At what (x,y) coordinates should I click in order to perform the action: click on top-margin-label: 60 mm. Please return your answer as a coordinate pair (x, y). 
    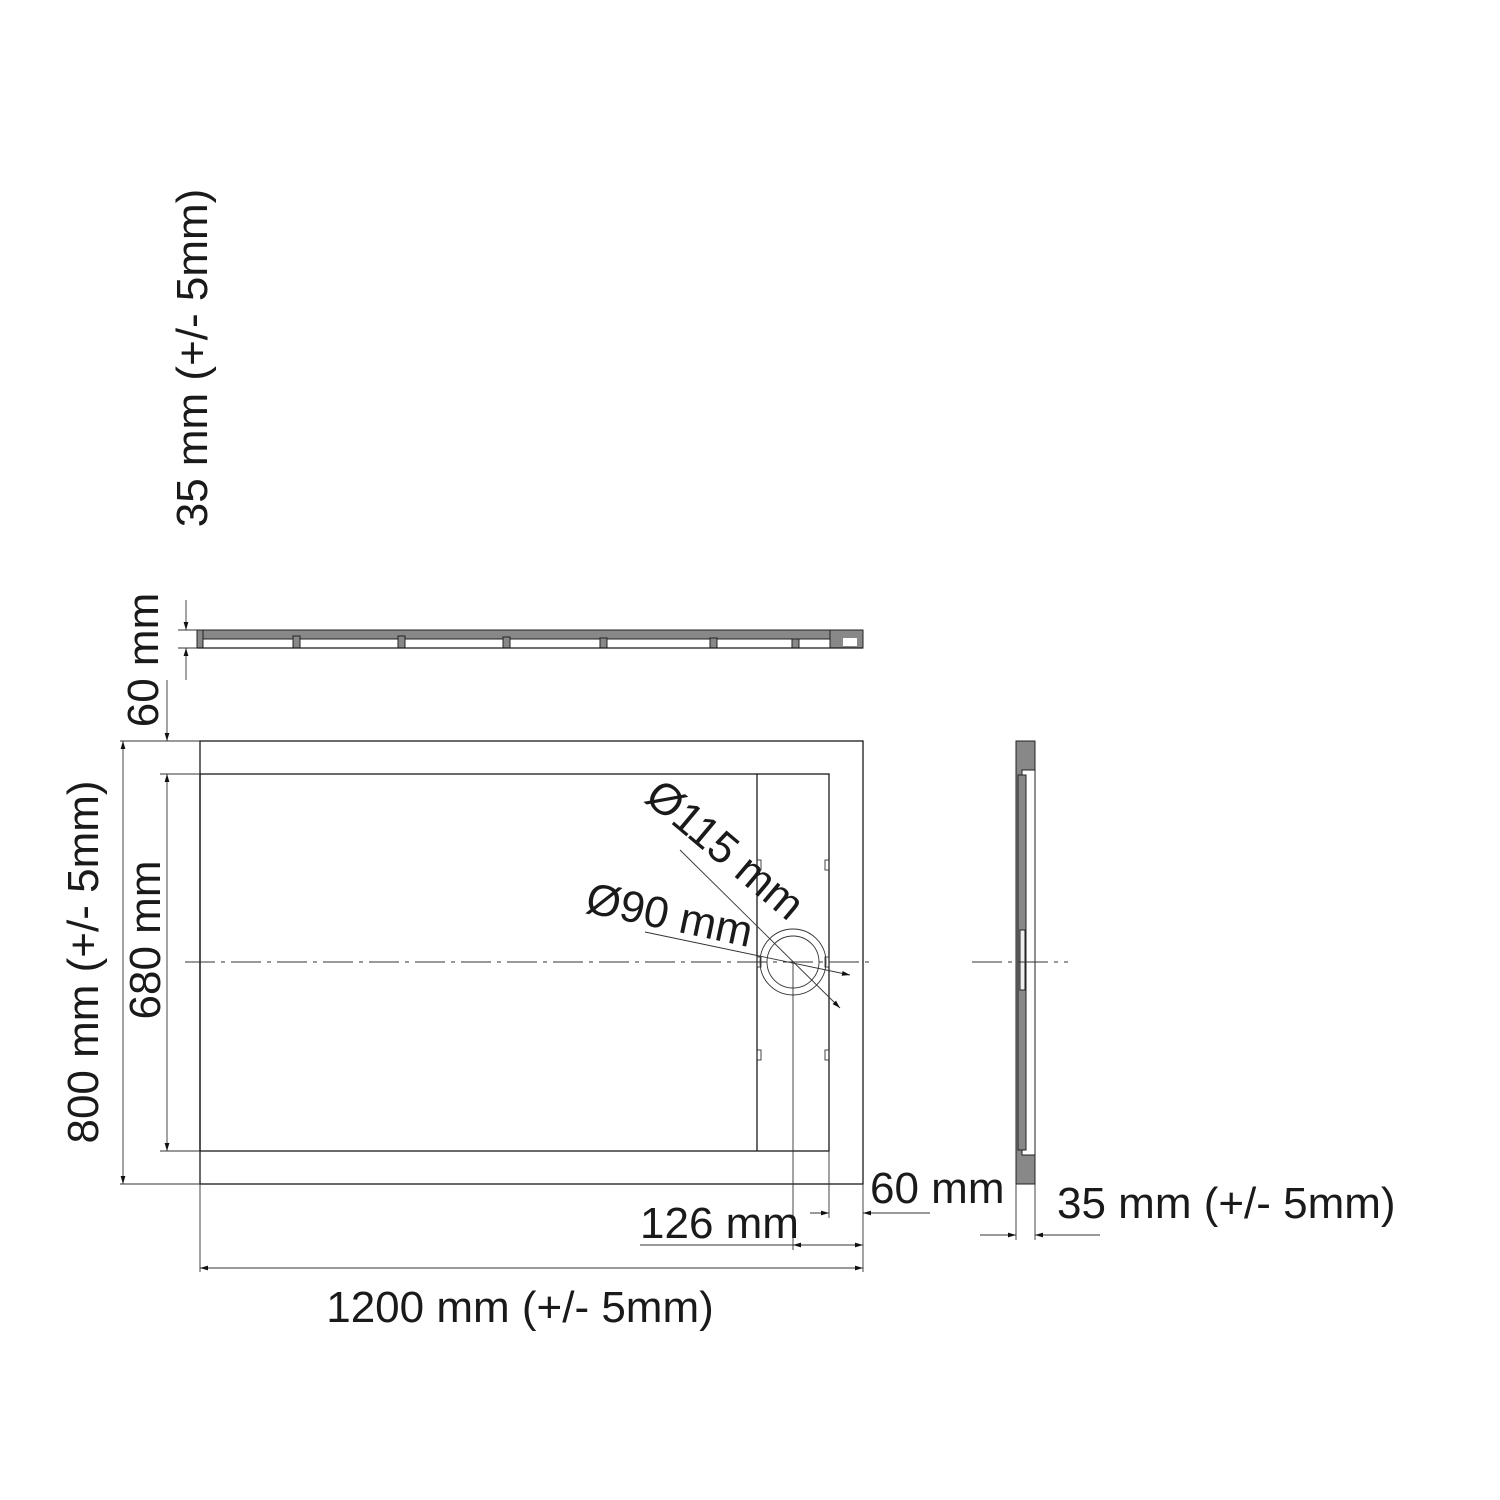
    Looking at the image, I should click on (143, 660).